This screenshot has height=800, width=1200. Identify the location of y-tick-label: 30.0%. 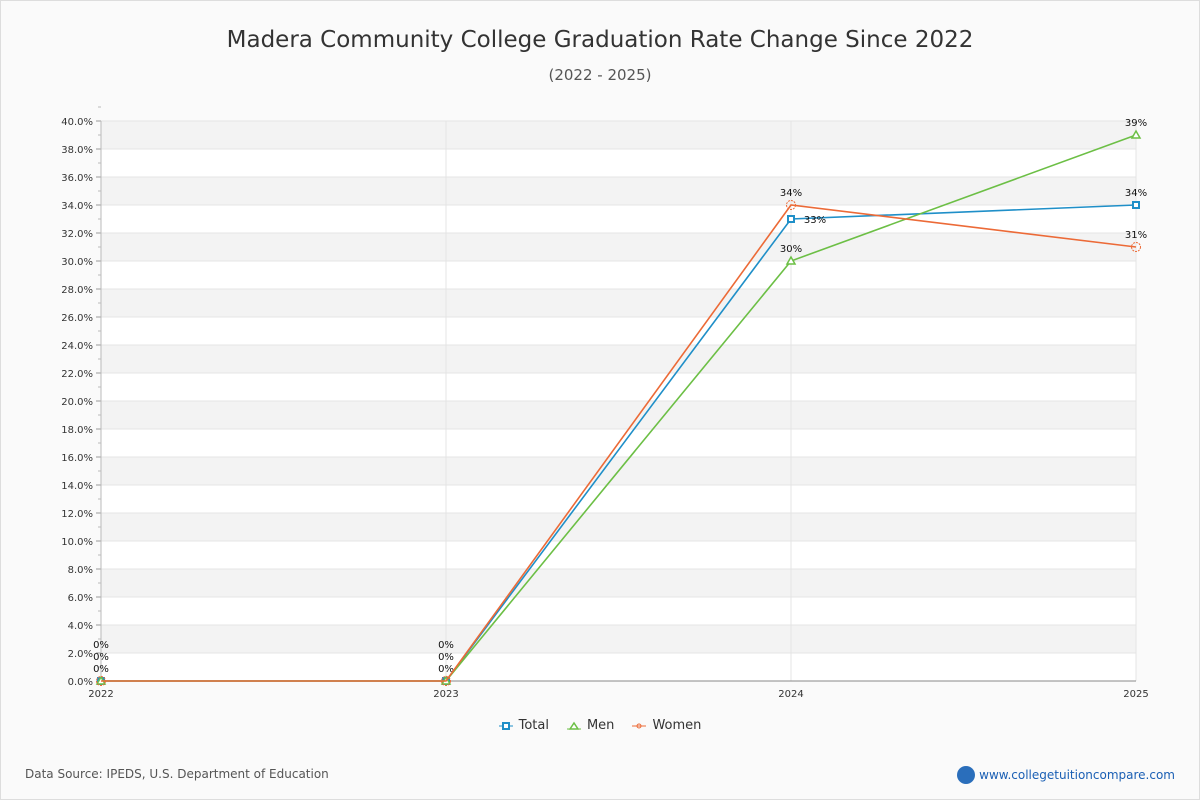
(77, 262).